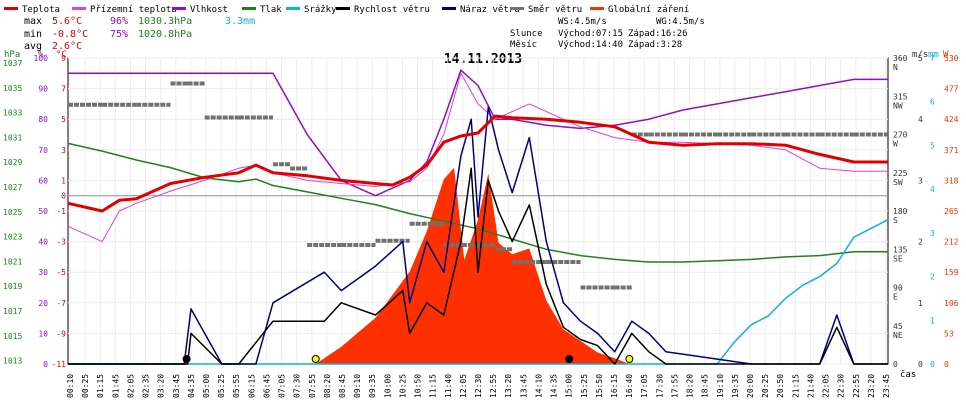  I want to click on x-tick-label: 16:15, so click(614, 386).